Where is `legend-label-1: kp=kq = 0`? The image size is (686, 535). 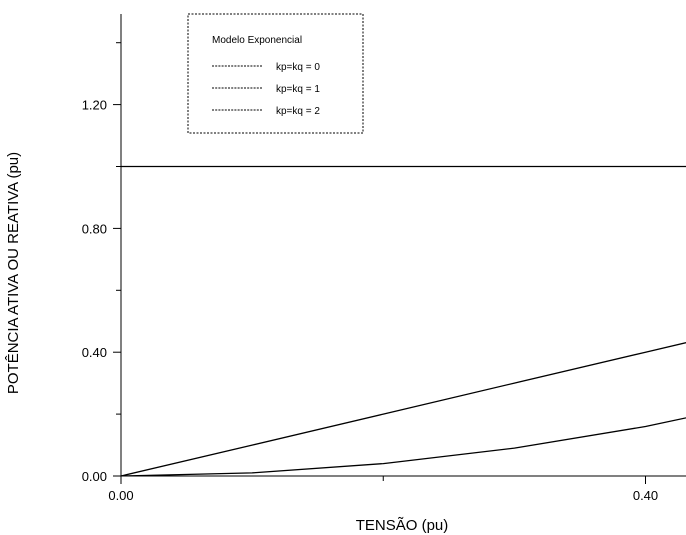
legend-label-1: kp=kq = 0 is located at coordinates (298, 67).